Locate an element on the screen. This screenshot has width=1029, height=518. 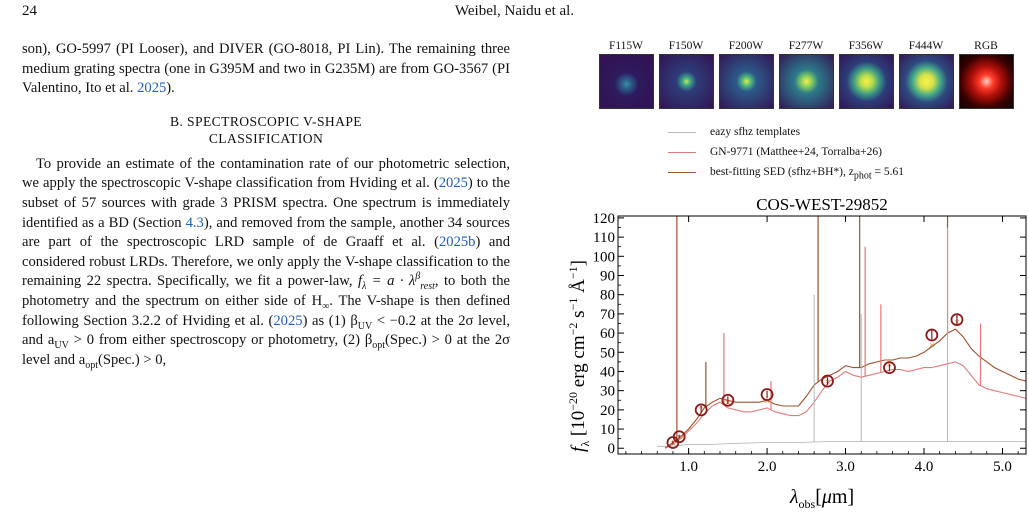
filter-label: RGB is located at coordinates (986, 46).